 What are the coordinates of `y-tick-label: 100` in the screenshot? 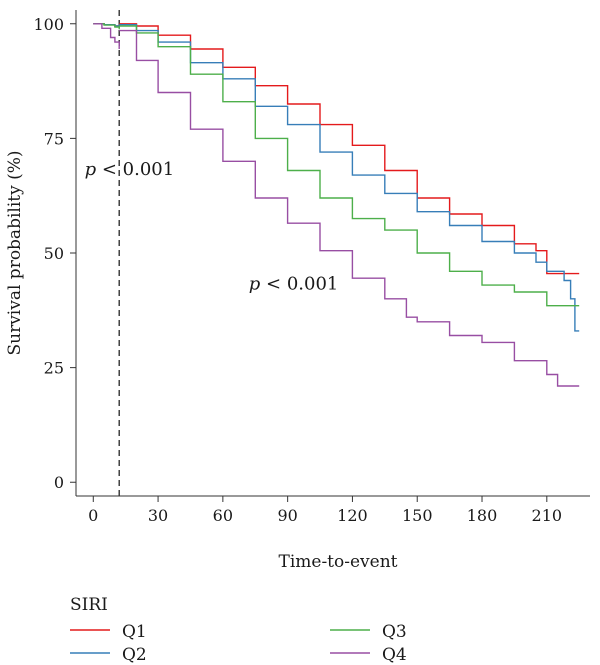 It's located at (48, 24).